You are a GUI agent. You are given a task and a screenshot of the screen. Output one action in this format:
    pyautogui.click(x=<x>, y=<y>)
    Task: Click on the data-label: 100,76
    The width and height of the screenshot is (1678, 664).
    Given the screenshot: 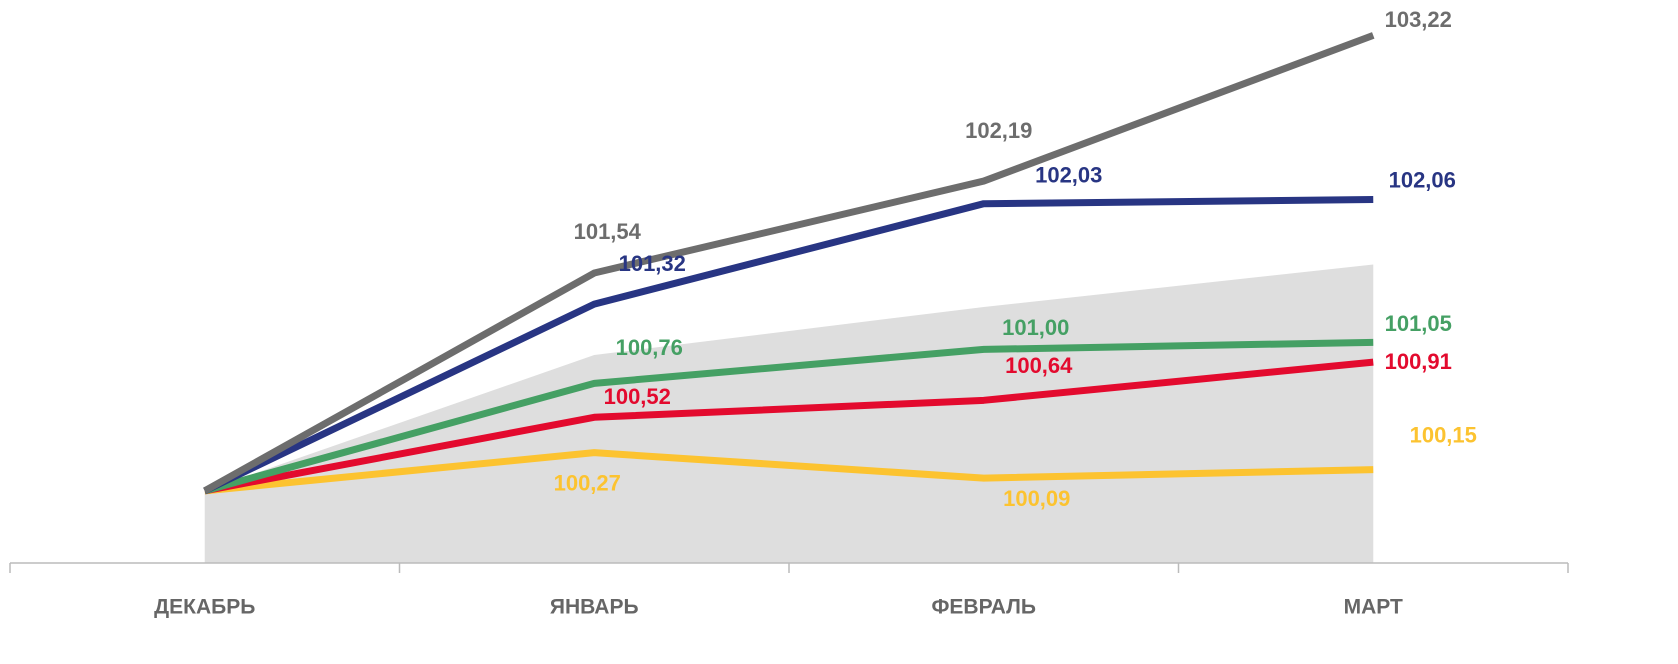 What is the action you would take?
    pyautogui.click(x=649, y=347)
    